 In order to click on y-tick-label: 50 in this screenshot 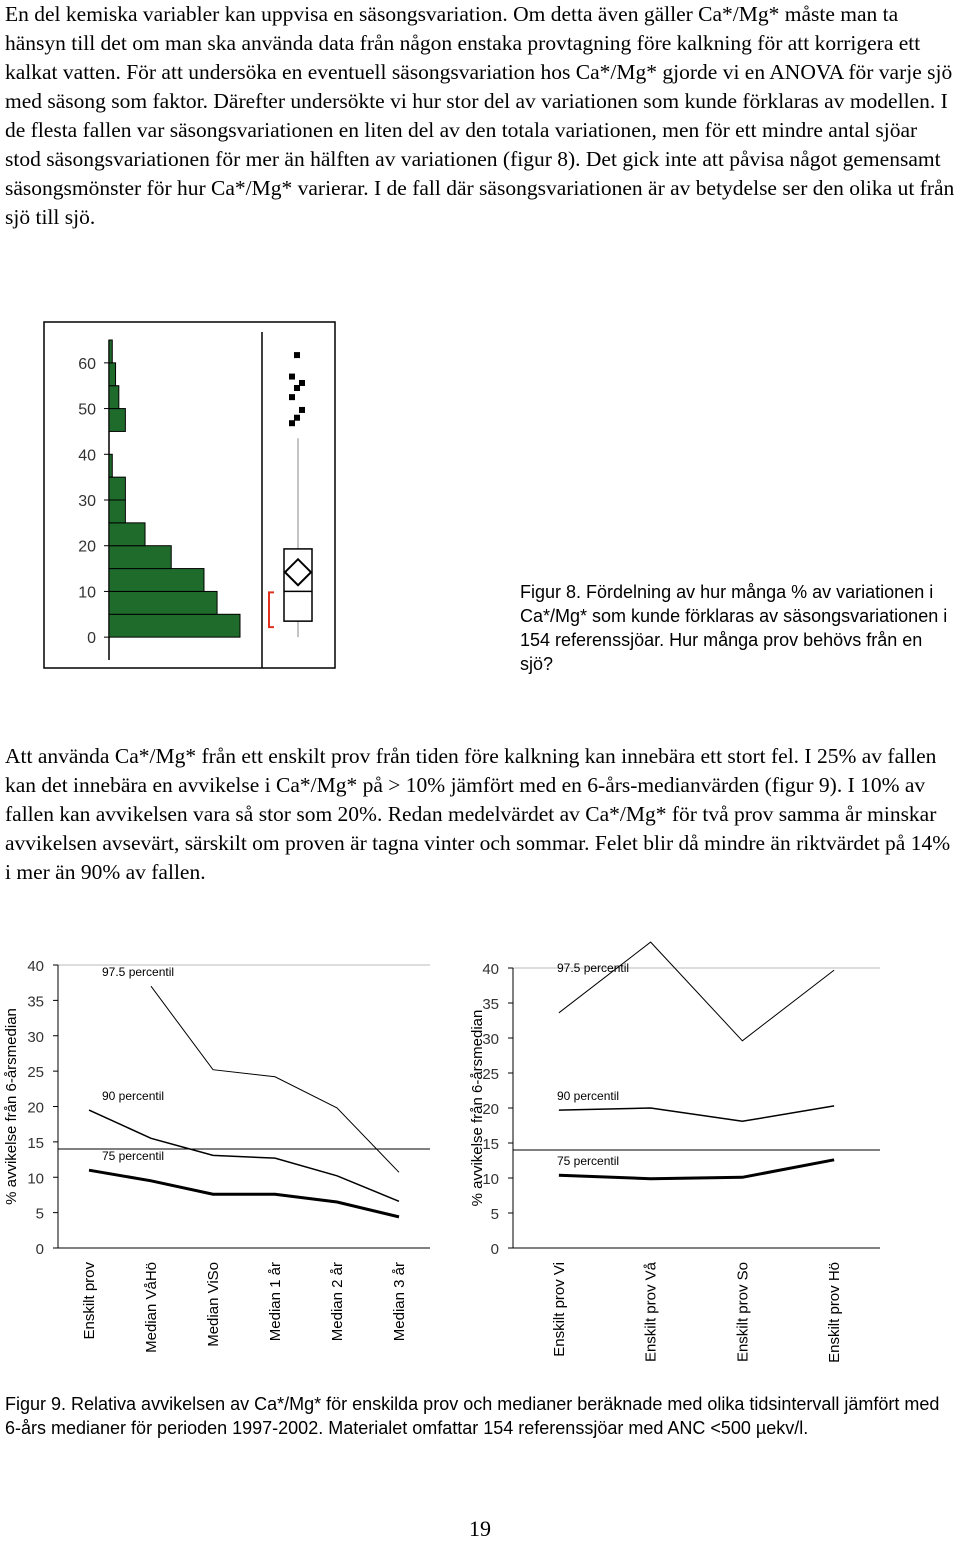, I will do `click(87, 410)`.